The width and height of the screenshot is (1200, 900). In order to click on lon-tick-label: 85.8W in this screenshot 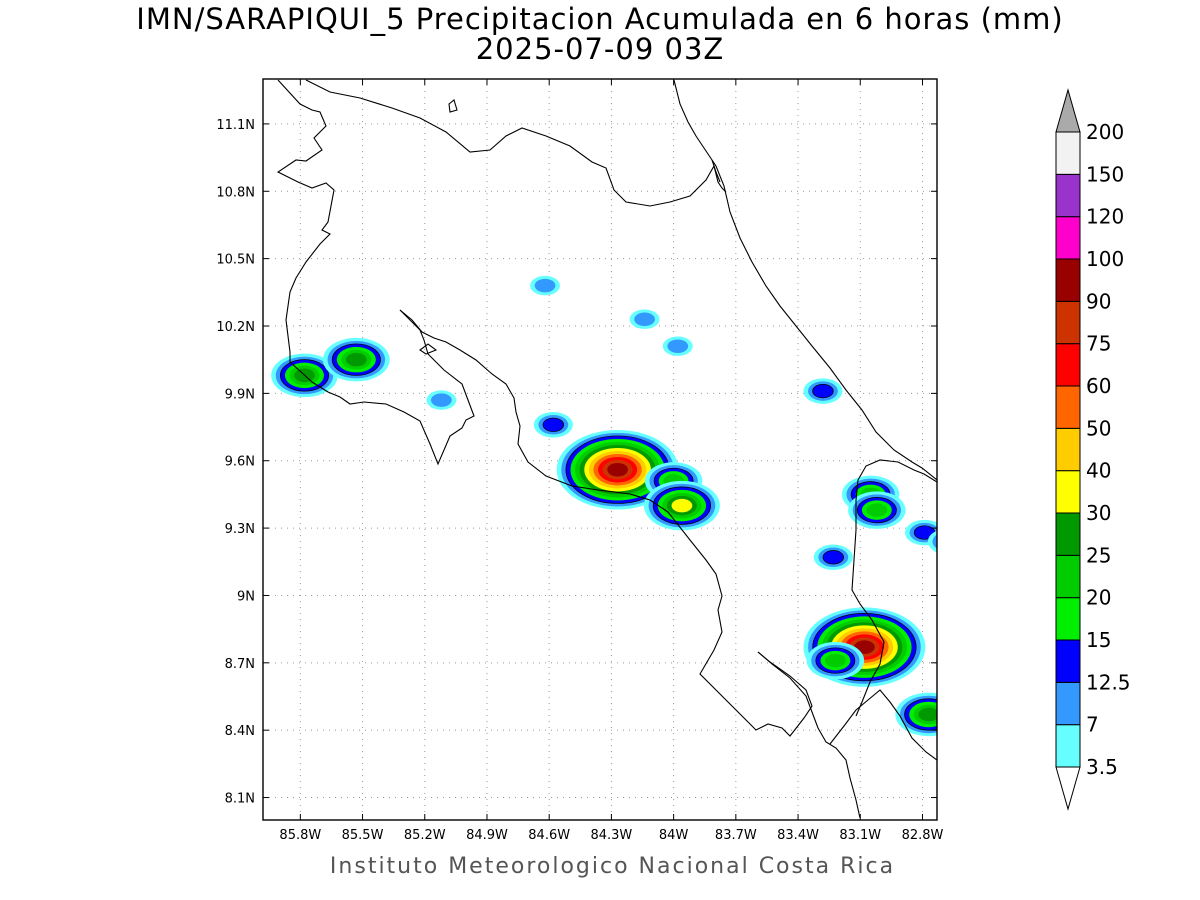, I will do `click(300, 835)`.